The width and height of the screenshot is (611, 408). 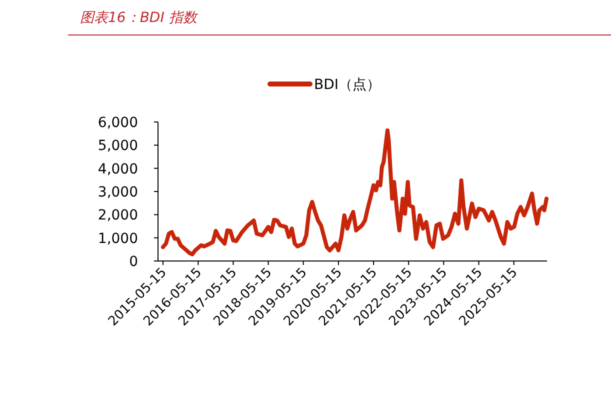 I want to click on y-tick-label: 2,000, so click(x=118, y=216).